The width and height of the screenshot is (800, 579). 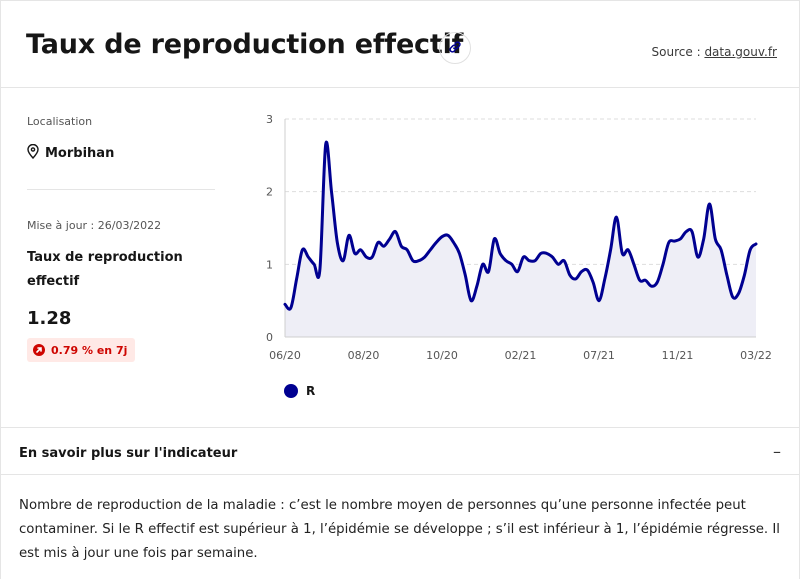 I want to click on page-title: Taux de reproduction effectif, so click(x=245, y=44).